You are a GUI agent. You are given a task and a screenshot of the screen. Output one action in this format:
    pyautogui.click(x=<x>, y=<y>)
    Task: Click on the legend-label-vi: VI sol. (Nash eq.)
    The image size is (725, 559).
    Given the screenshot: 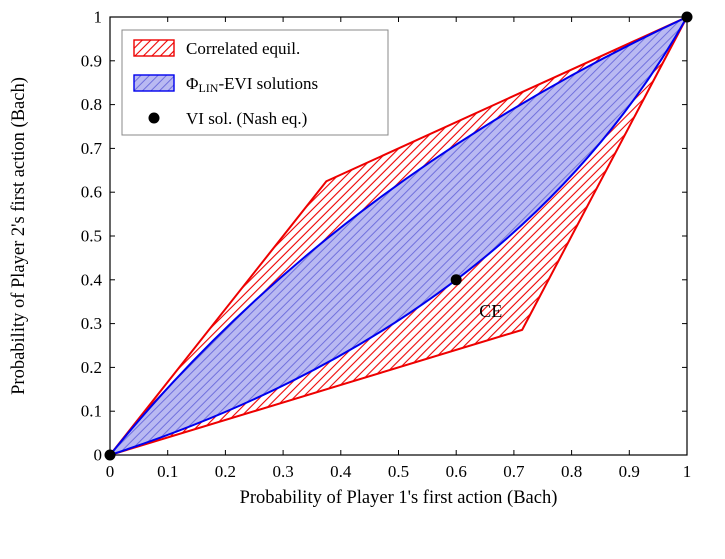 What is the action you would take?
    pyautogui.click(x=246, y=118)
    